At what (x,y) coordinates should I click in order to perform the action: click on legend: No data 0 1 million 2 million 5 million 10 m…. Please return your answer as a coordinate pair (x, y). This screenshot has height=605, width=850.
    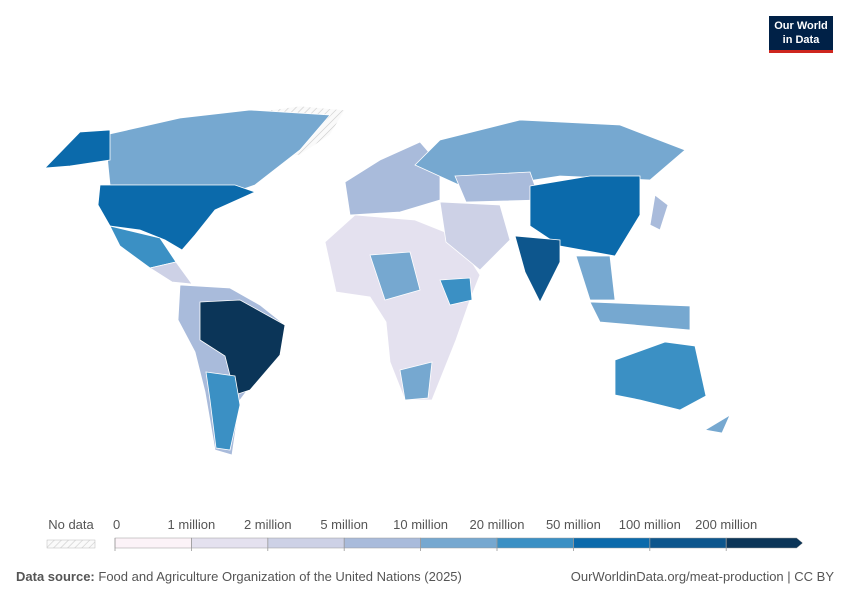
    Looking at the image, I should click on (424, 534).